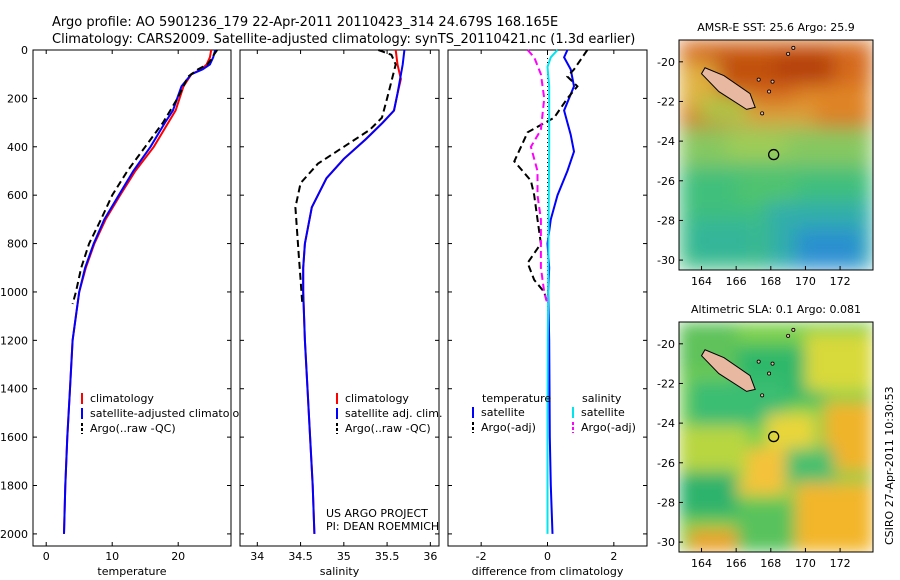 Image resolution: width=900 pixels, height=580 pixels. I want to click on series-line-temperature-argo-adj-, so click(551, 177).